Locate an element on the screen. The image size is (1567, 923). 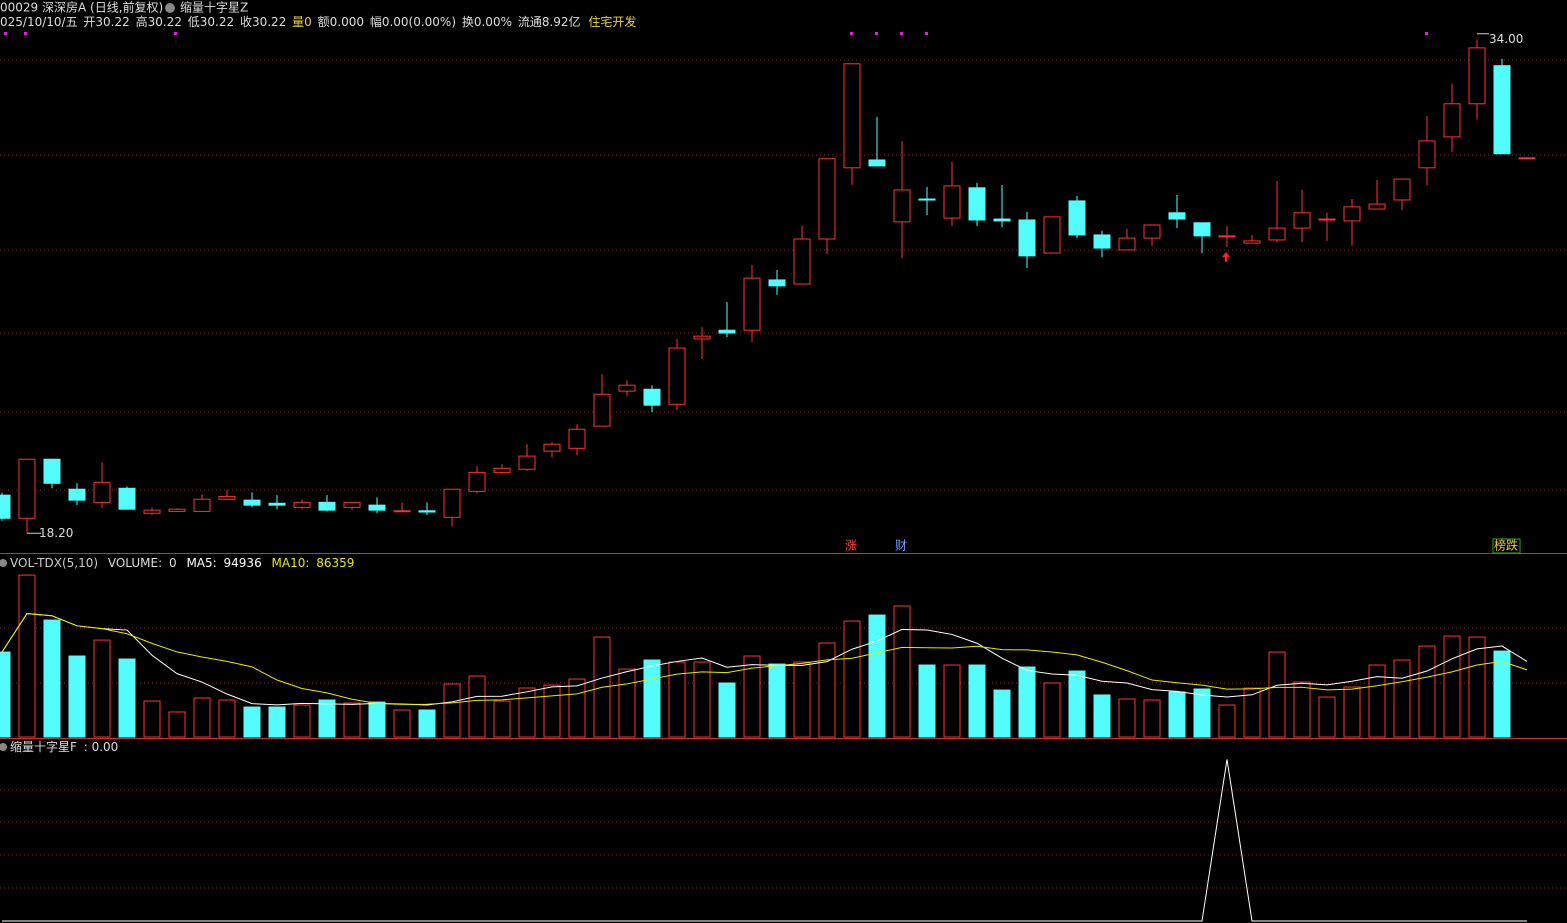
volume-label: VOLUME: is located at coordinates (135, 563).